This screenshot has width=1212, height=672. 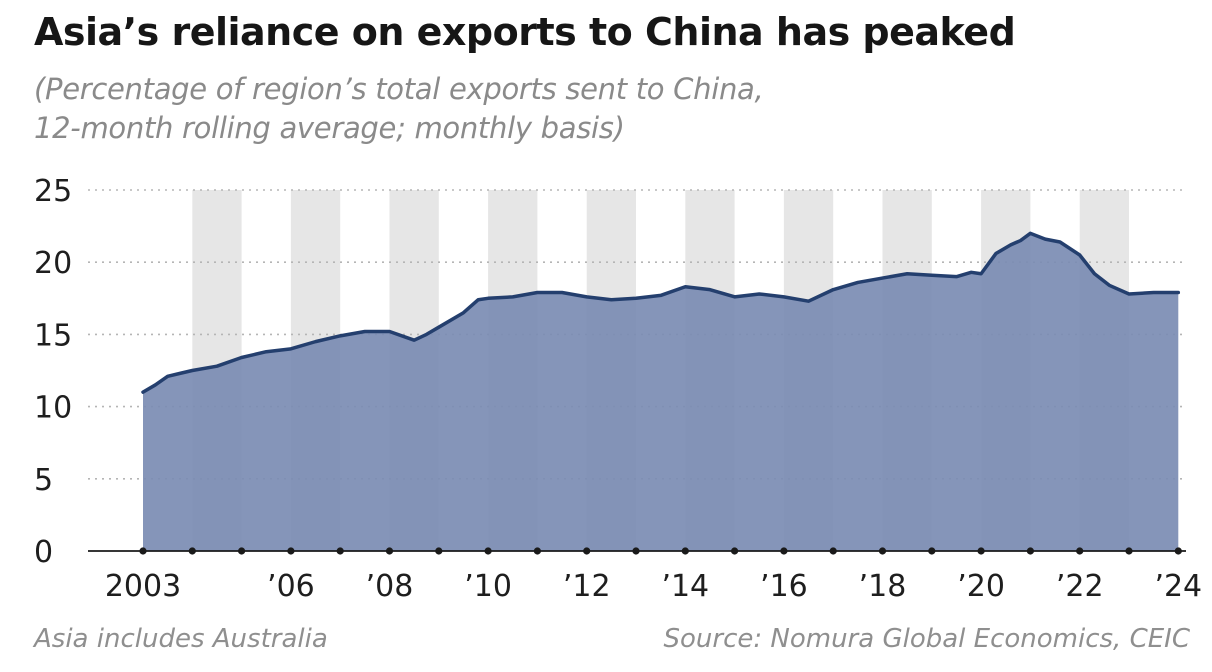 What do you see at coordinates (53, 263) in the screenshot?
I see `y-tick-label: 20` at bounding box center [53, 263].